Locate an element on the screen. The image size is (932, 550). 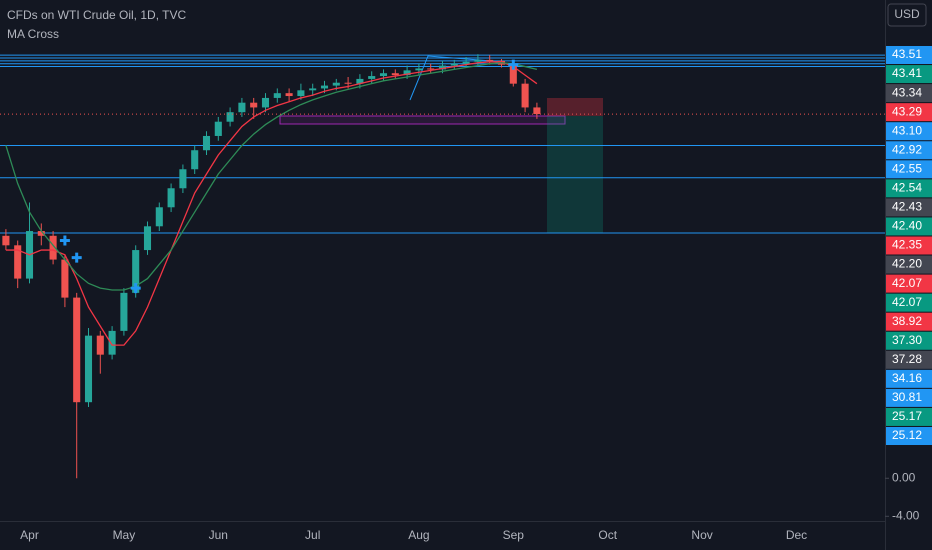
price-tag-label: 38.92 is located at coordinates (907, 321).